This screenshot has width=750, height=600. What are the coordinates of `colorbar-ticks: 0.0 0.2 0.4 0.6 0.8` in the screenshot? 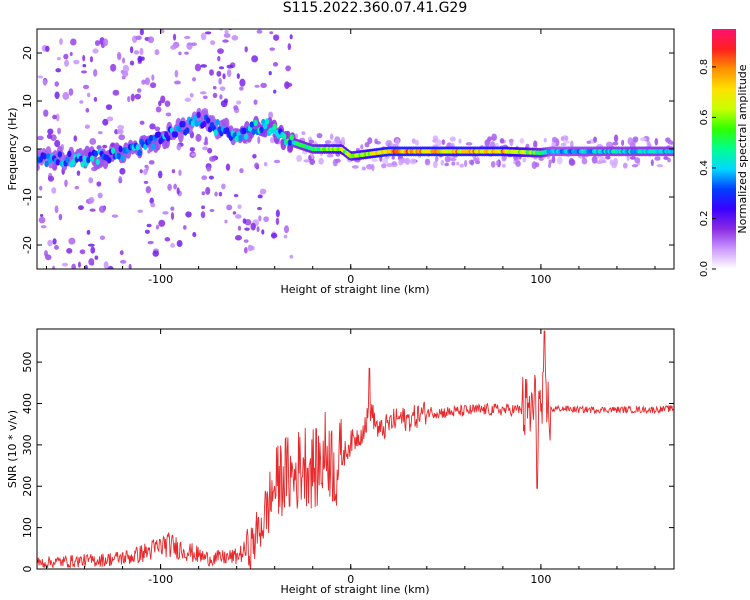 It's located at (707, 168).